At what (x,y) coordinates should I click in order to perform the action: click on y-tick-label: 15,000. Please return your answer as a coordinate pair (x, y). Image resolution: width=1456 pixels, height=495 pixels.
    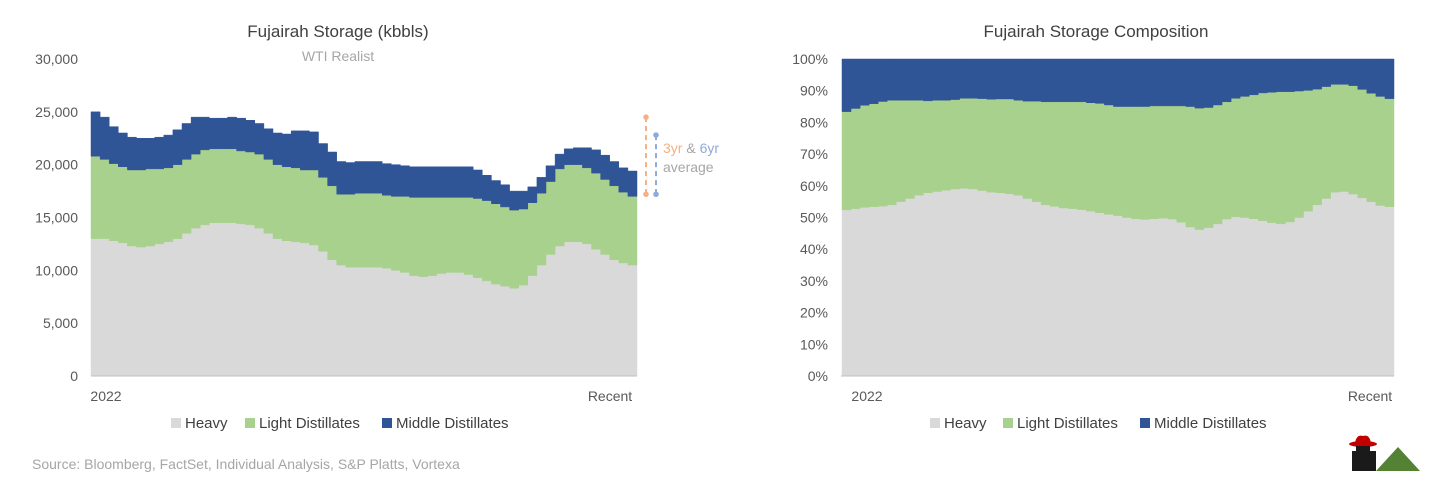
    Looking at the image, I should click on (56, 218).